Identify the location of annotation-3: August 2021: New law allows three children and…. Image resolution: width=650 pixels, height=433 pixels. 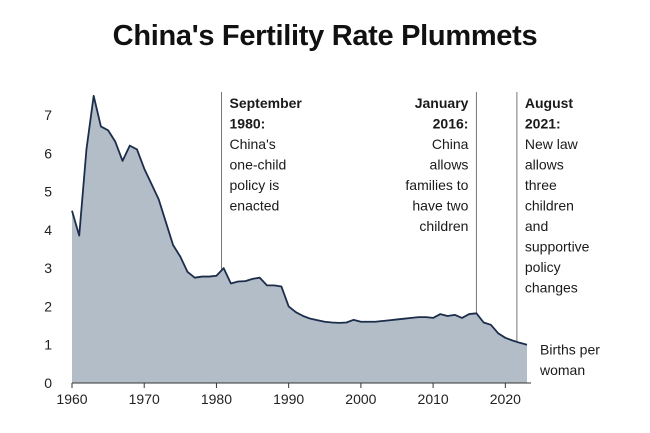
(557, 195).